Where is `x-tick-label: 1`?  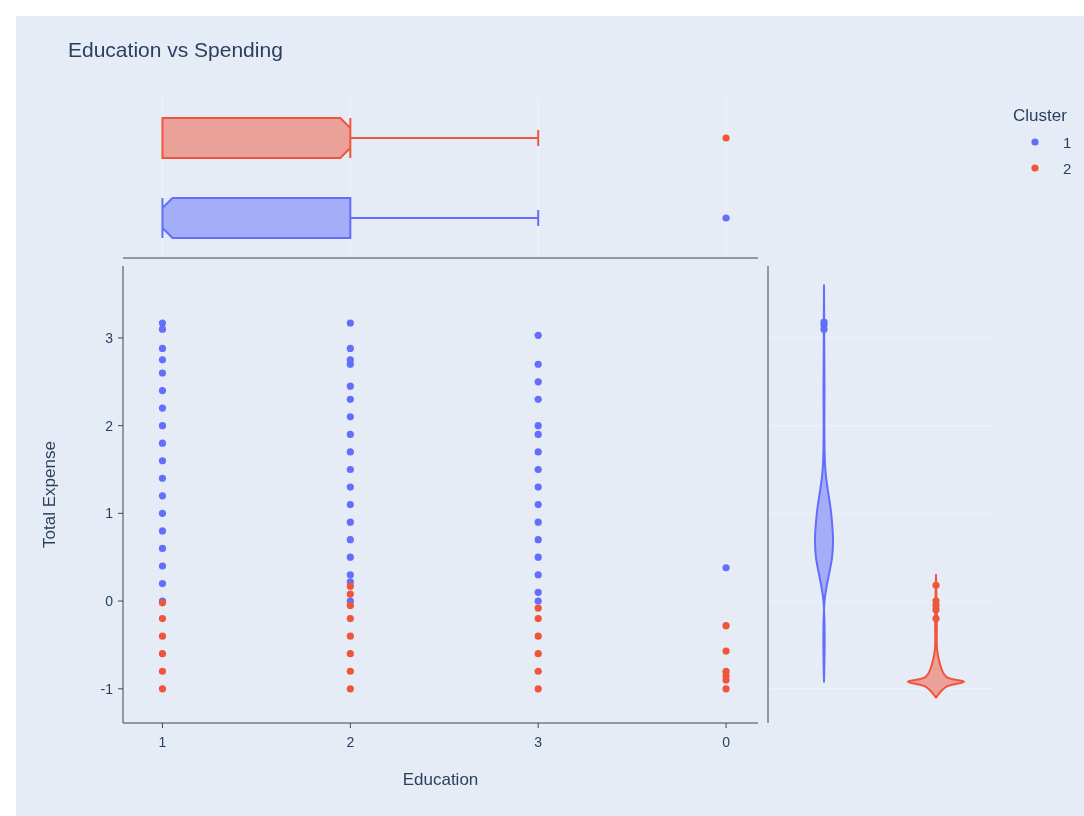
x-tick-label: 1 is located at coordinates (162, 742).